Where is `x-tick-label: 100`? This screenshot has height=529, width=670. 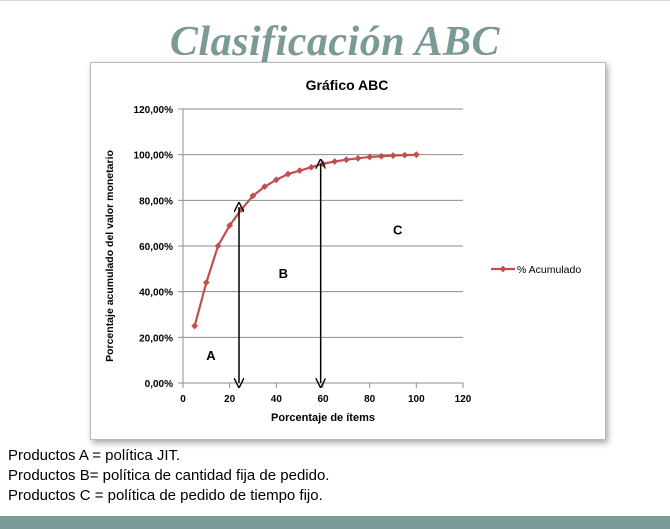 x-tick-label: 100 is located at coordinates (416, 399).